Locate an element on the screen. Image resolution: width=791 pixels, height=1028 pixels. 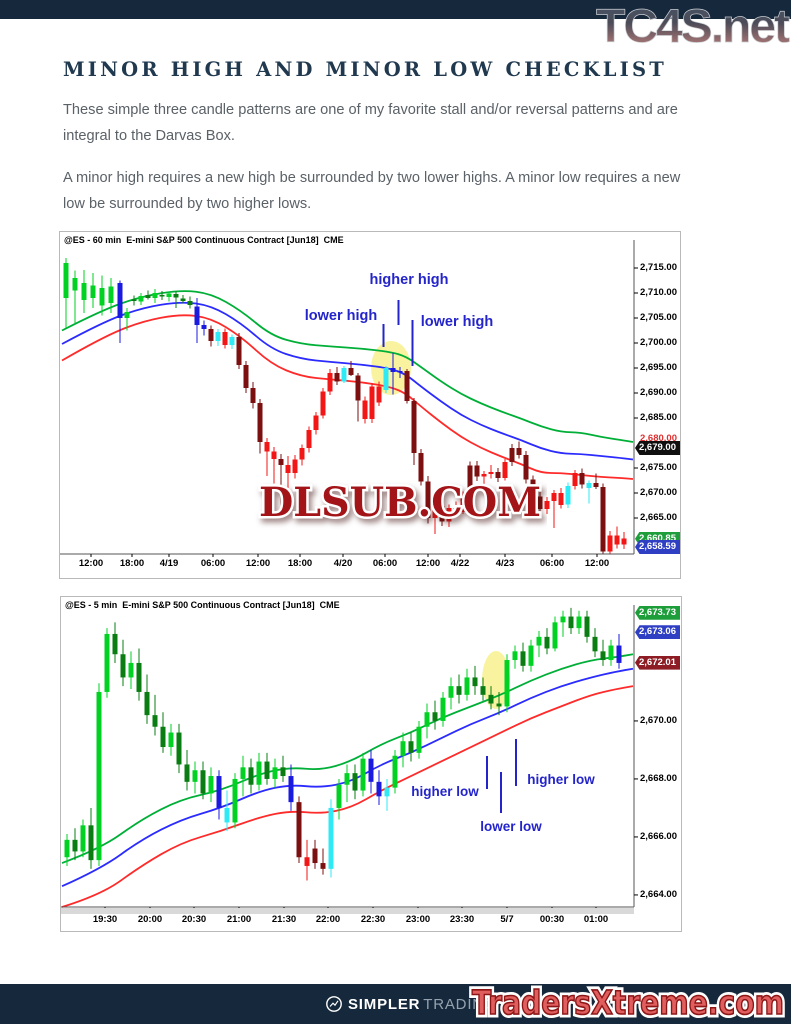
registered-mark: ® is located at coordinates (504, 1004).